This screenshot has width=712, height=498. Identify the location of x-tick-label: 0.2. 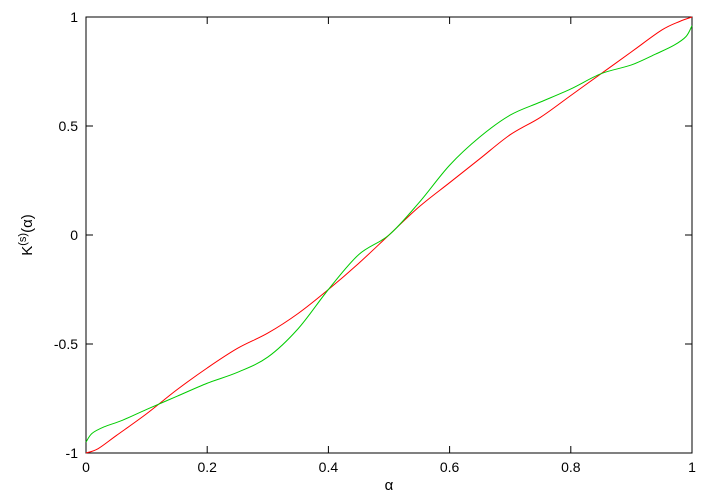
(207, 467).